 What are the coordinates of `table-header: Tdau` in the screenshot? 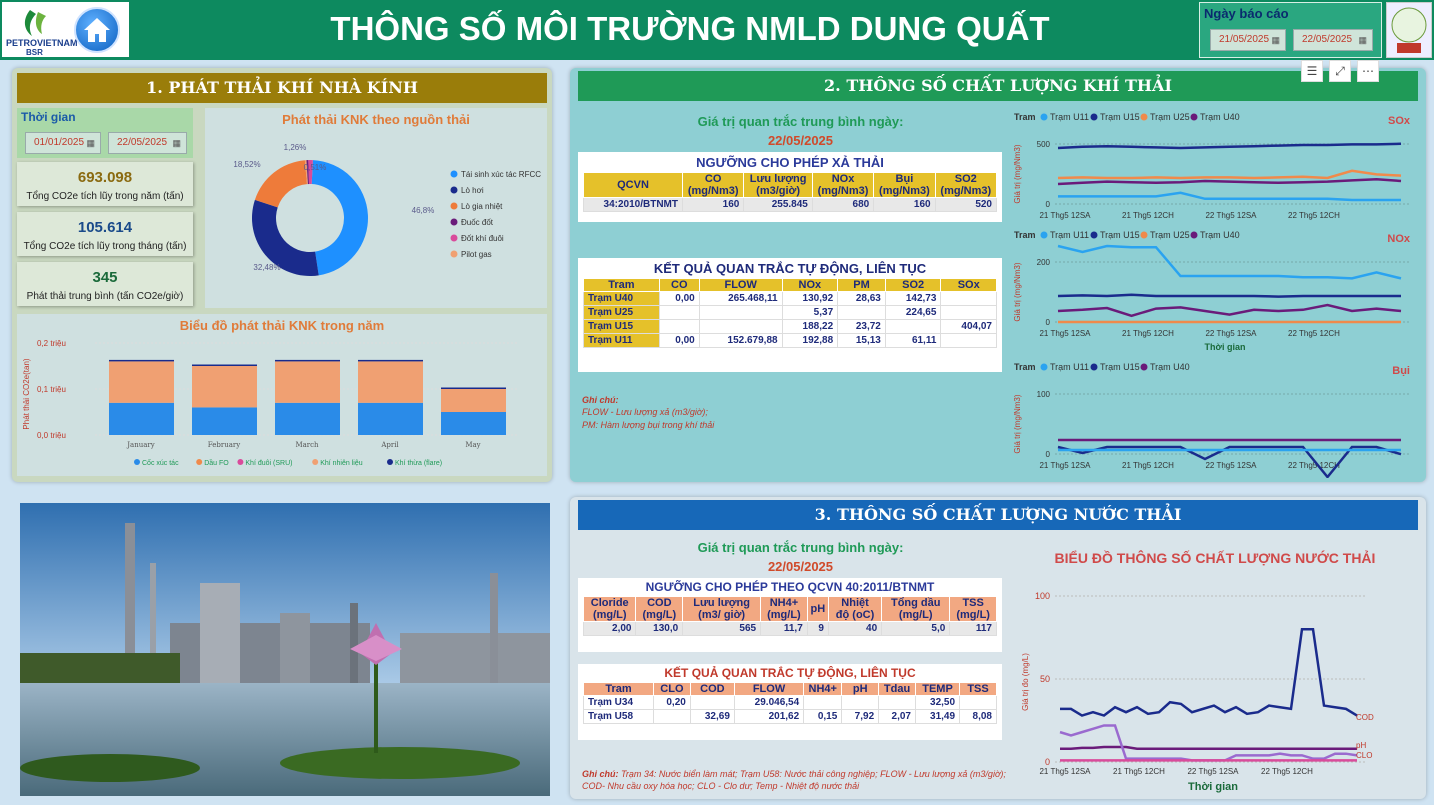 It's located at (897, 689).